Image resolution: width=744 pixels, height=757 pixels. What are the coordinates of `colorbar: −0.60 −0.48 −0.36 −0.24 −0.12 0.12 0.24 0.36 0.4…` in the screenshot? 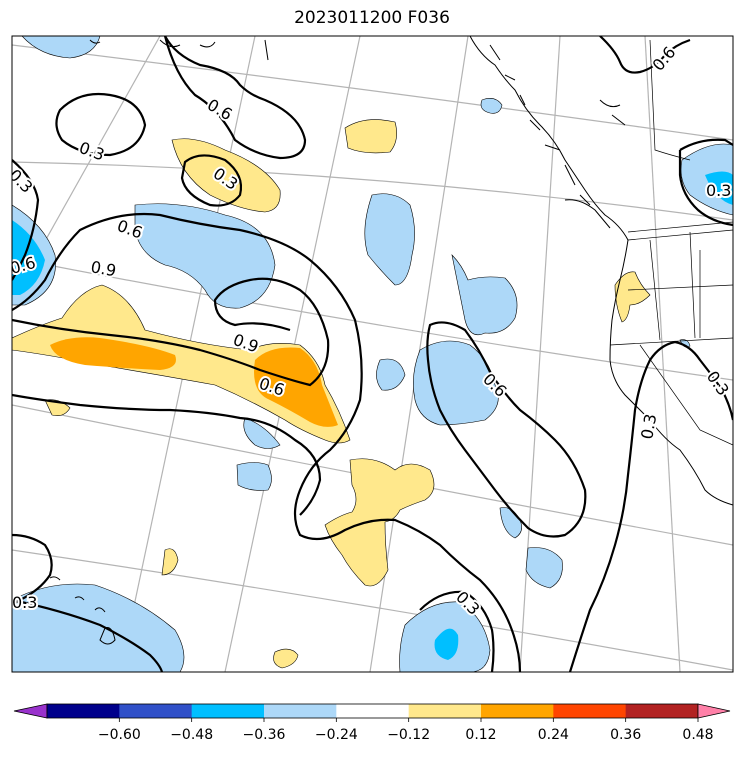 It's located at (372, 723).